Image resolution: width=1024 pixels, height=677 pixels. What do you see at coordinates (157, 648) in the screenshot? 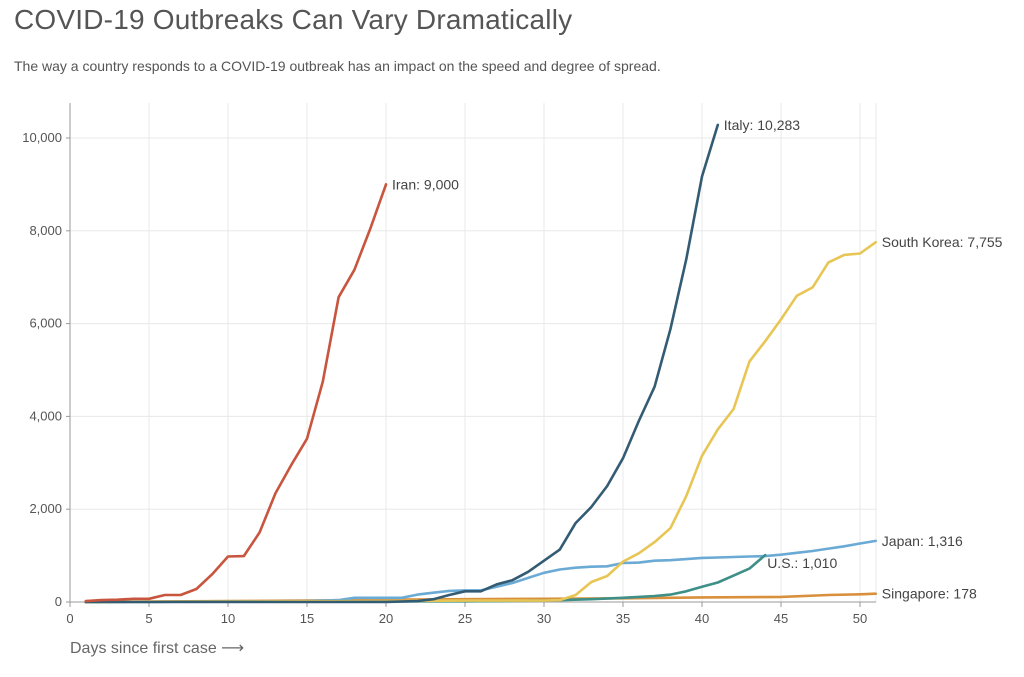
I see `x-axis-label: Days since first case ⟶` at bounding box center [157, 648].